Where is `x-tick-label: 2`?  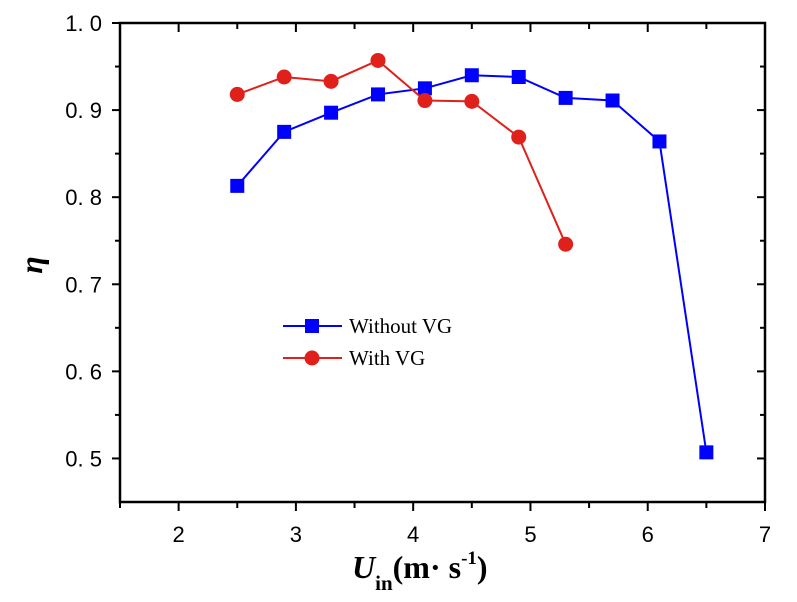 x-tick-label: 2 is located at coordinates (179, 534).